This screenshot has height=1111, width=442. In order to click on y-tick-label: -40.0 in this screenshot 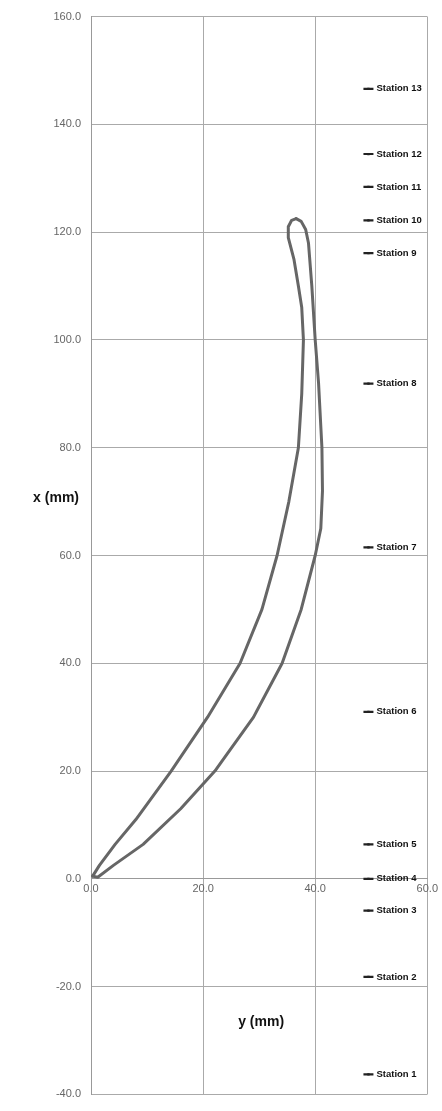, I will do `click(68, 1093)`.